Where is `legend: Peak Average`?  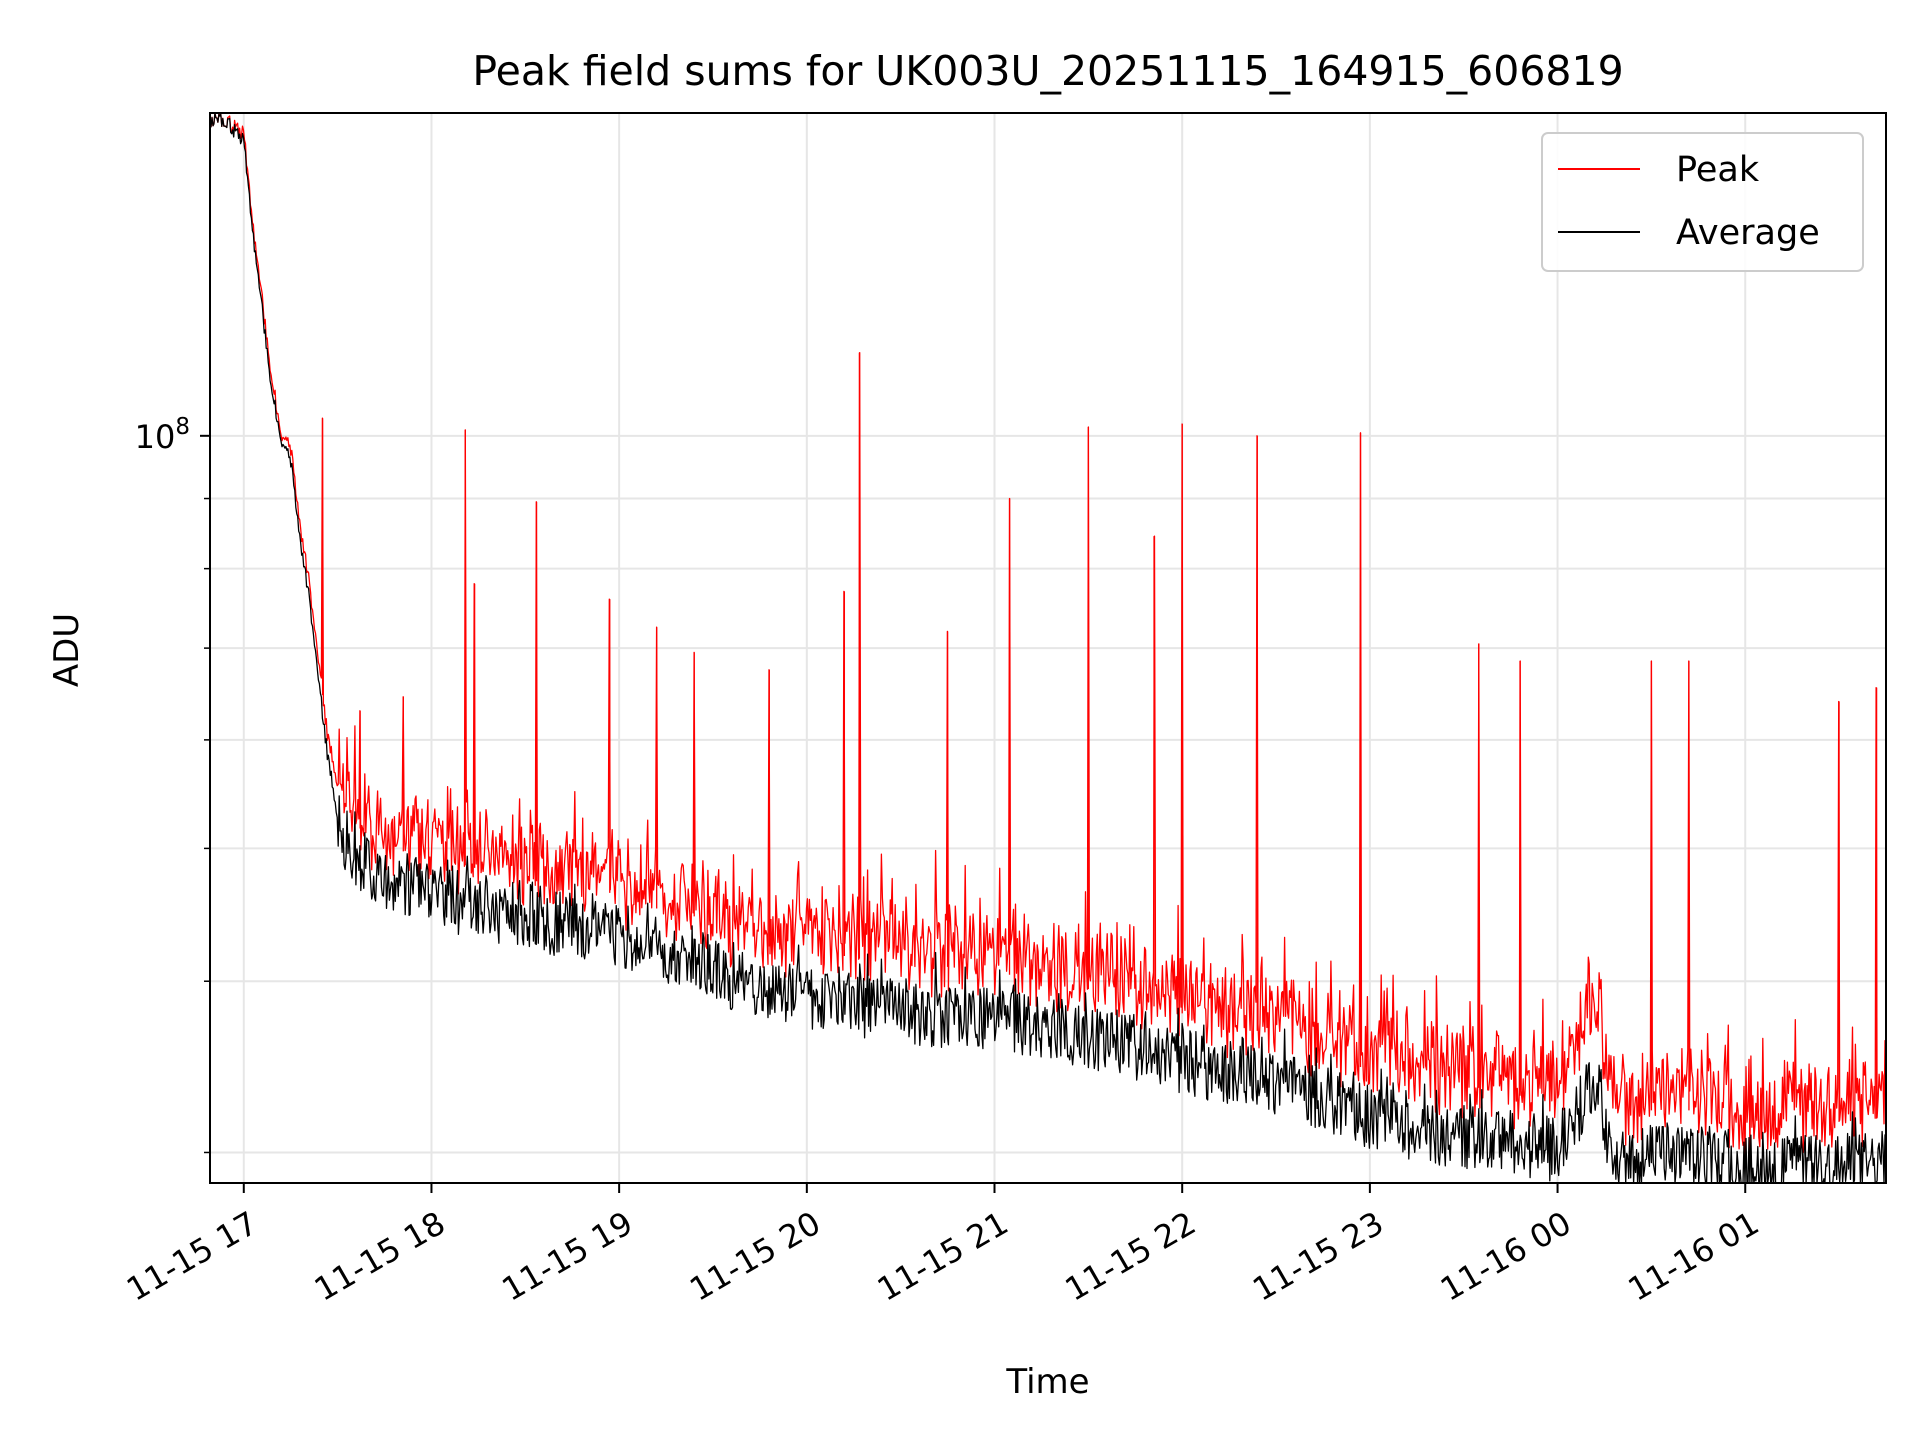 legend: Peak Average is located at coordinates (1702, 202).